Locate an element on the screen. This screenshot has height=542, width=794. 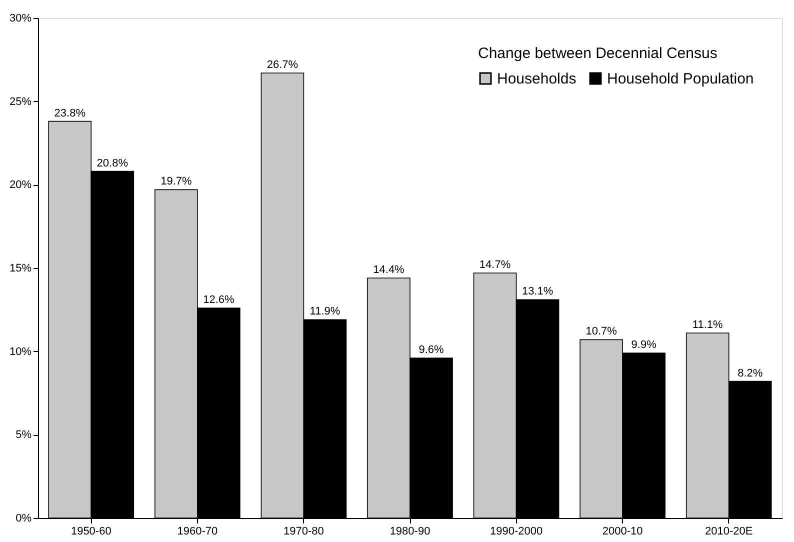
y-tick-label: 20% is located at coordinates (20, 185).